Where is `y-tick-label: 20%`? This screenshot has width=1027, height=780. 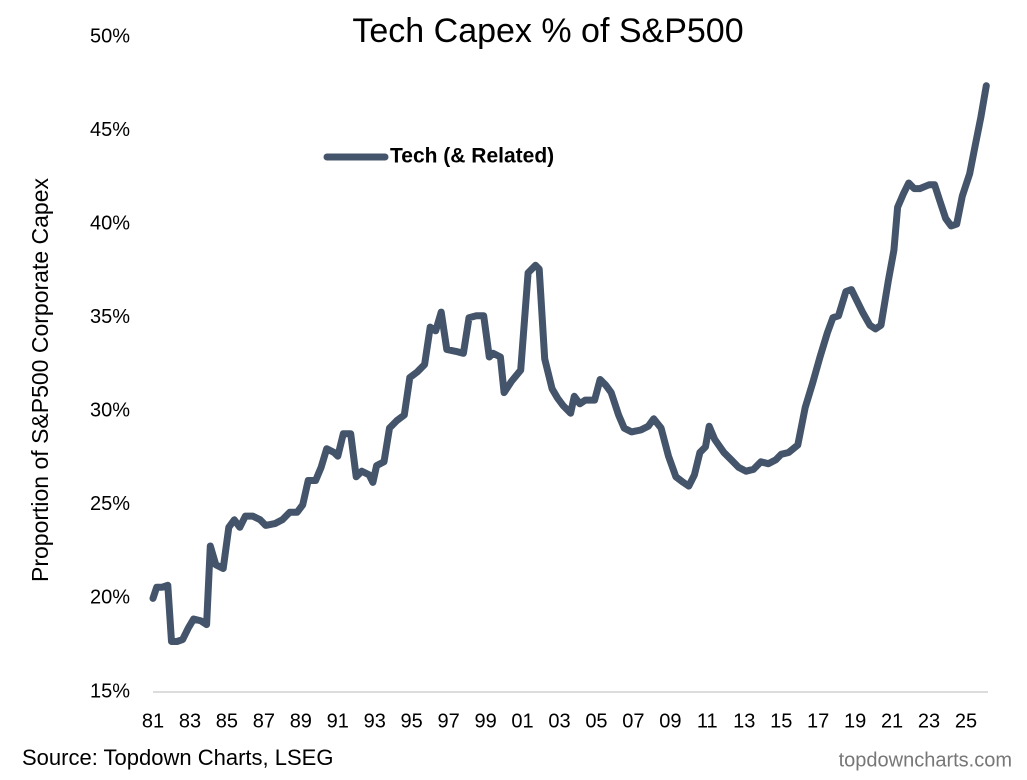 y-tick-label: 20% is located at coordinates (110, 598).